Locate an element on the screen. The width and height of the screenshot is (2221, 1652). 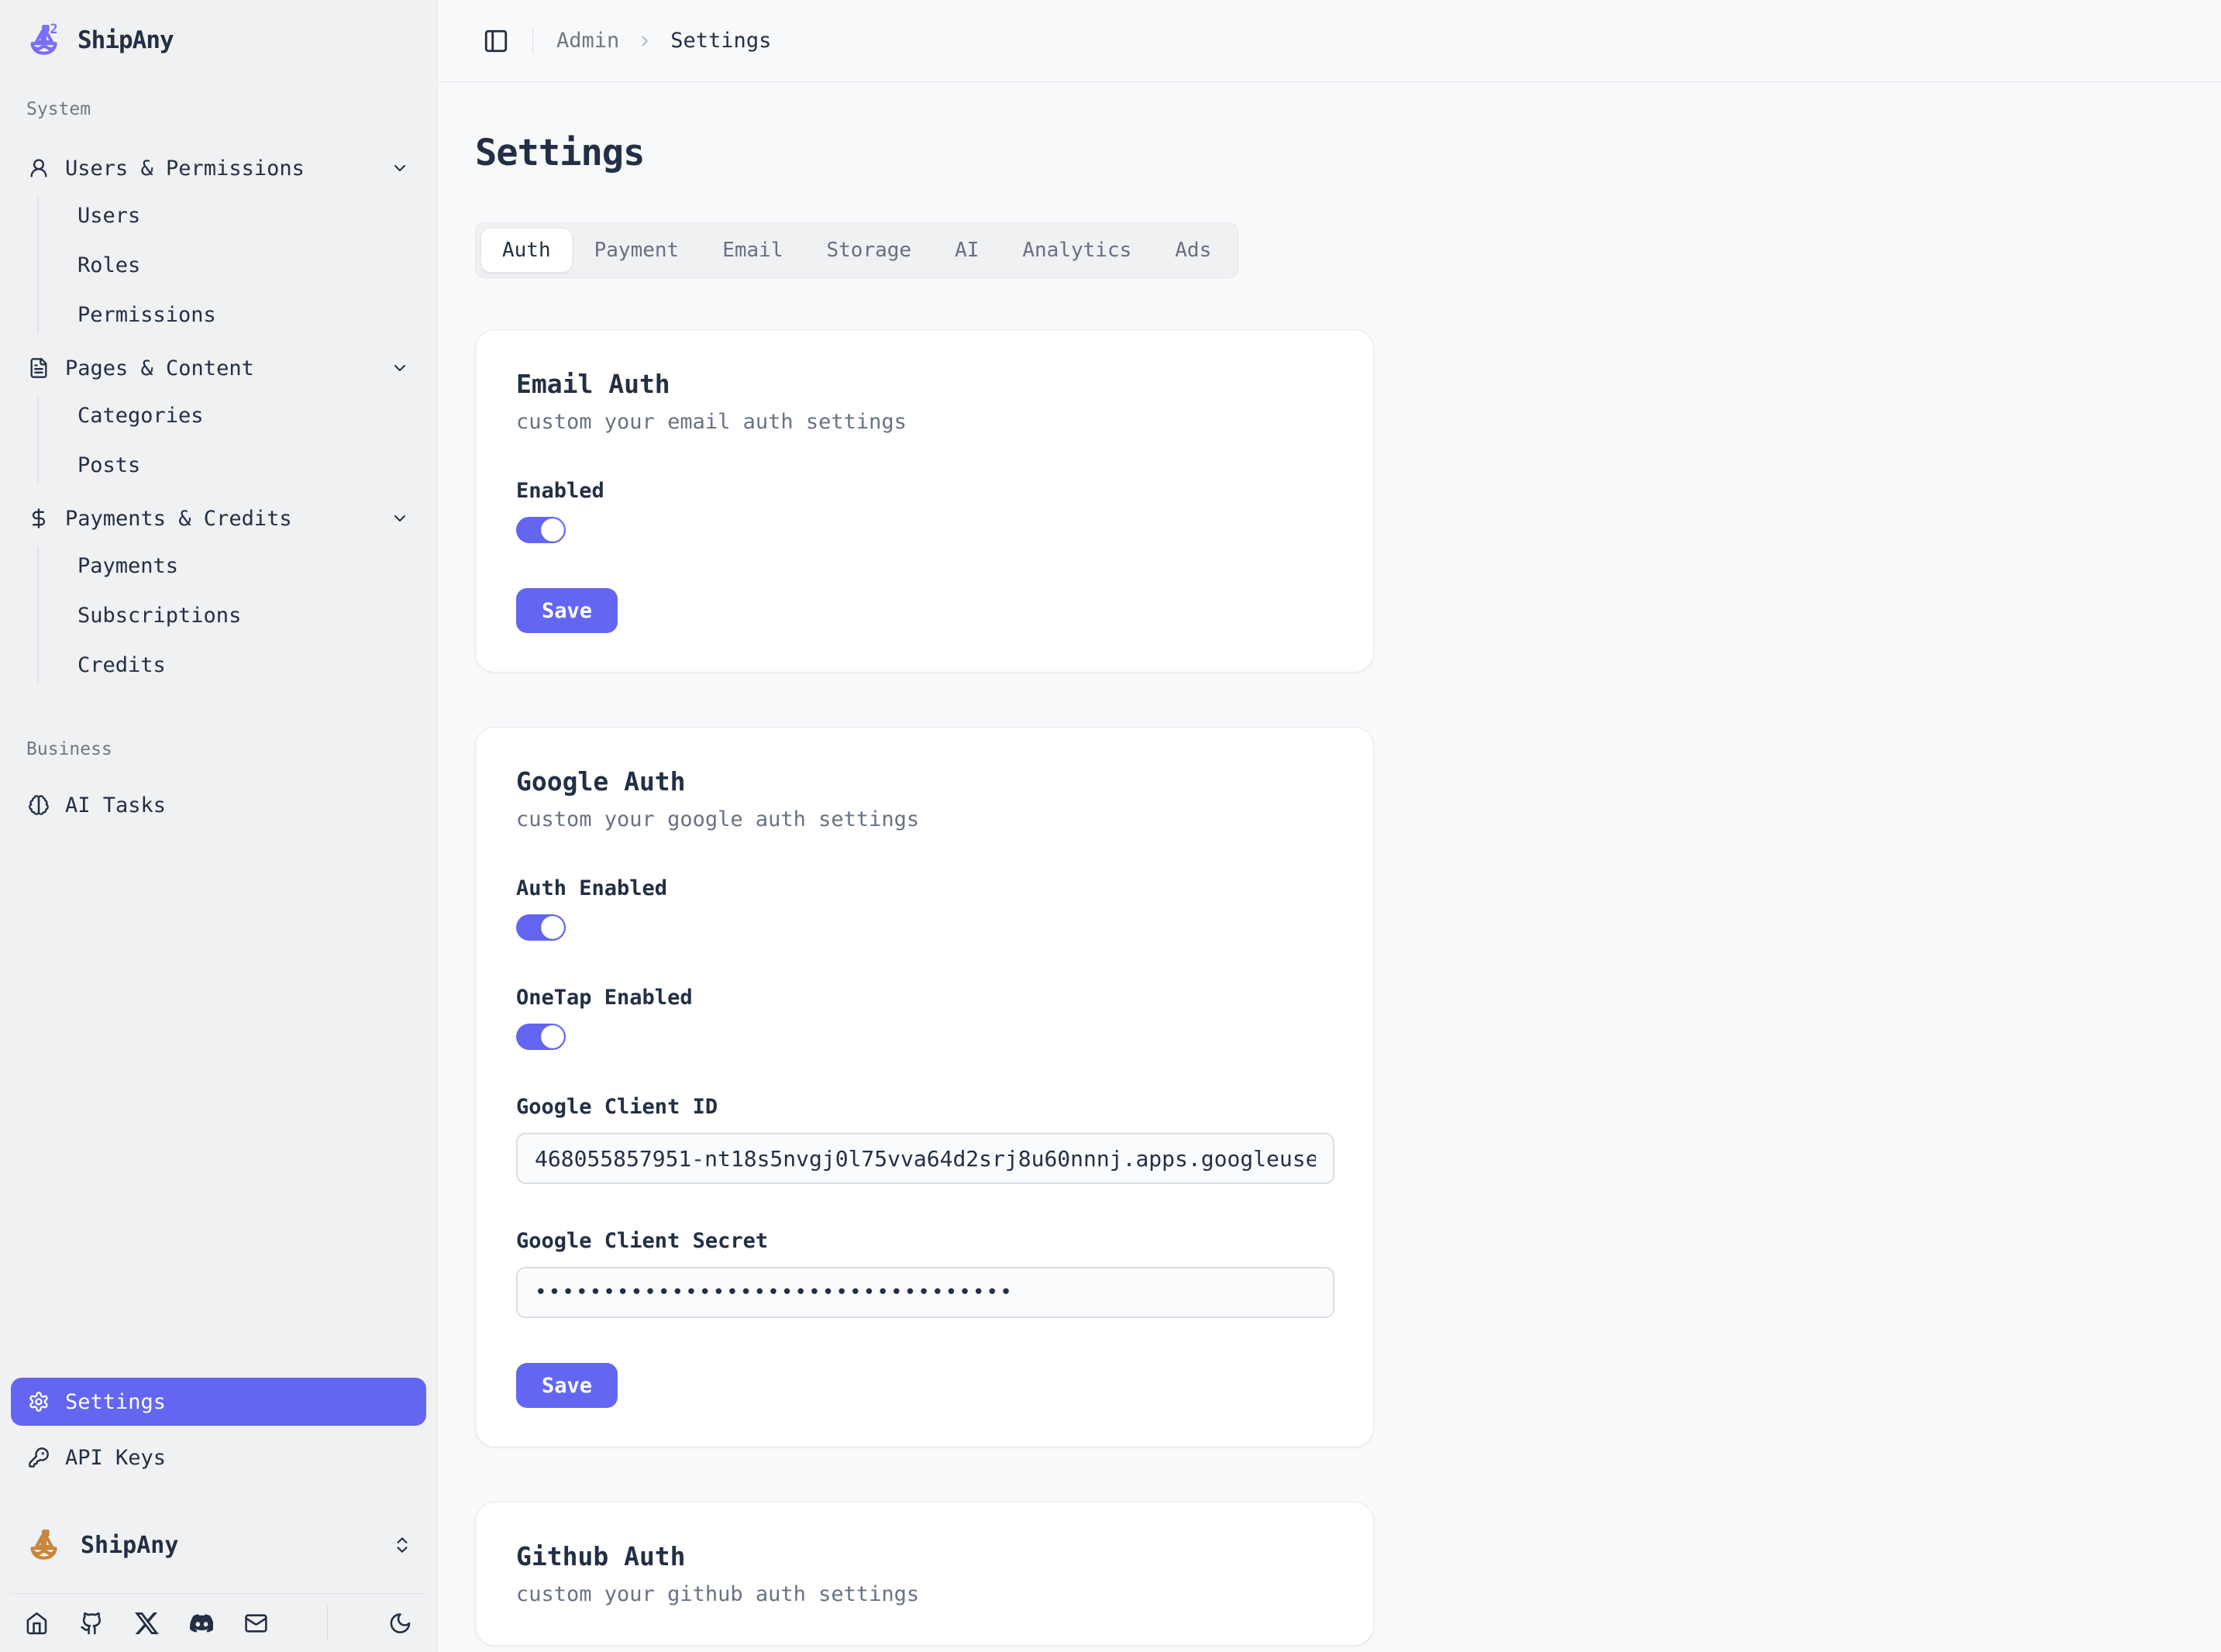
sidebar-item-payments: Payments is located at coordinates (128, 565).